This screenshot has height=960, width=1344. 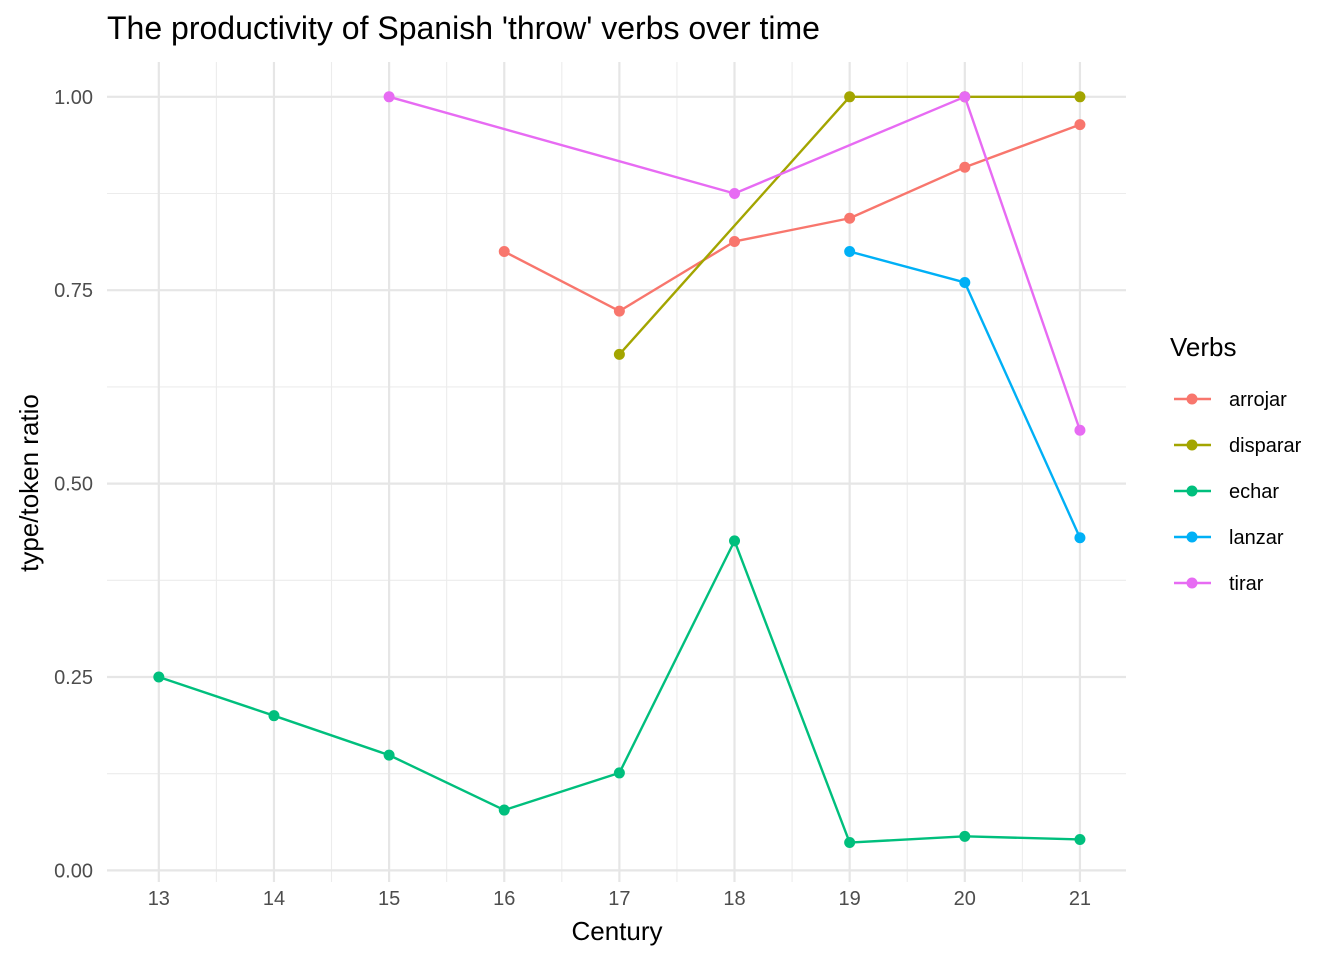 What do you see at coordinates (1203, 347) in the screenshot?
I see `legend-title: Verbs` at bounding box center [1203, 347].